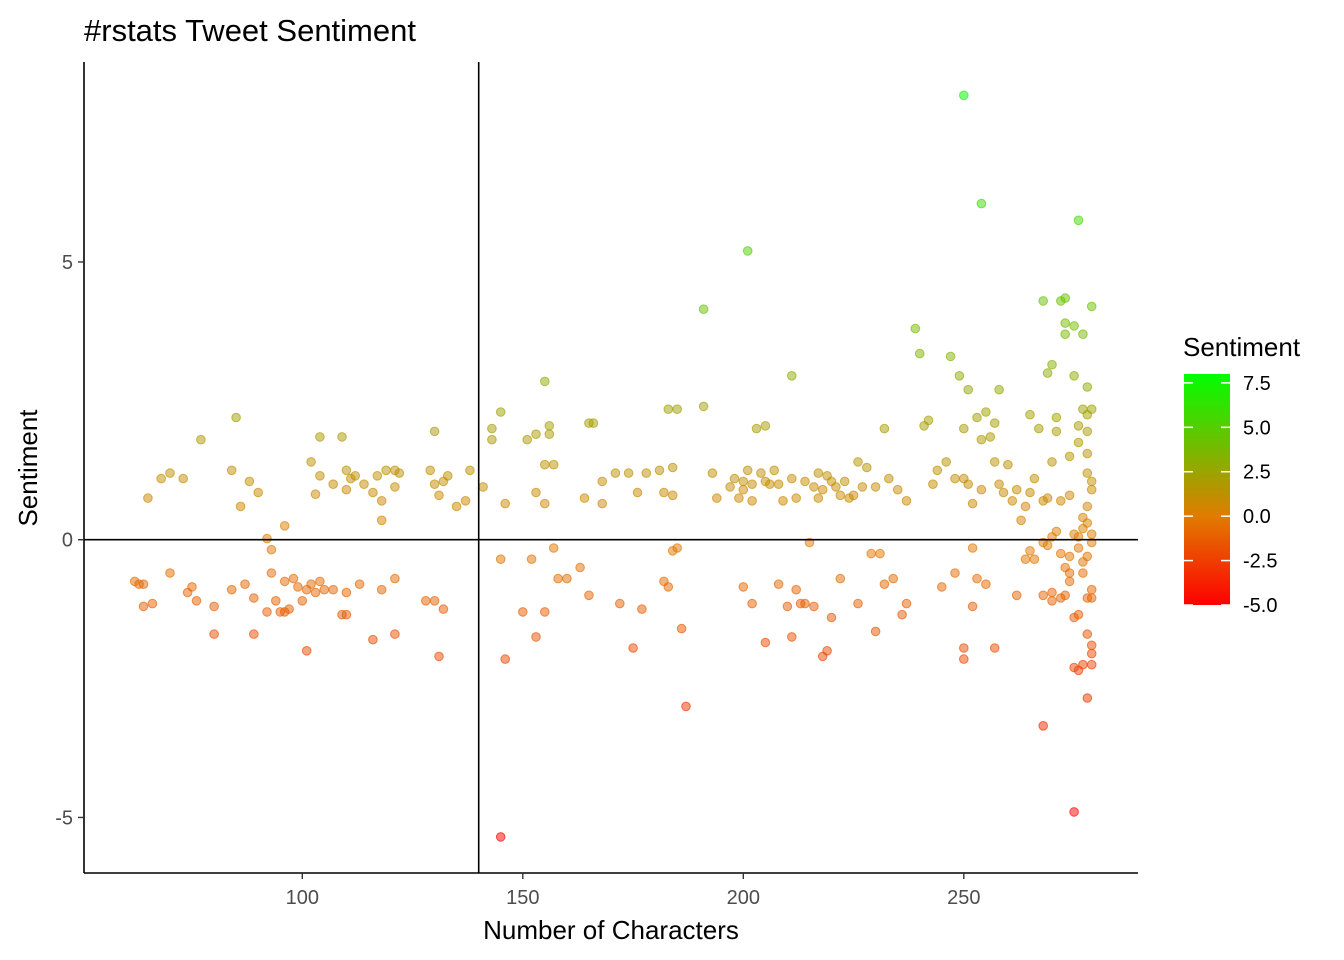 The width and height of the screenshot is (1344, 960). Describe the element at coordinates (64, 818) in the screenshot. I see `y-tick-label: -5` at that location.